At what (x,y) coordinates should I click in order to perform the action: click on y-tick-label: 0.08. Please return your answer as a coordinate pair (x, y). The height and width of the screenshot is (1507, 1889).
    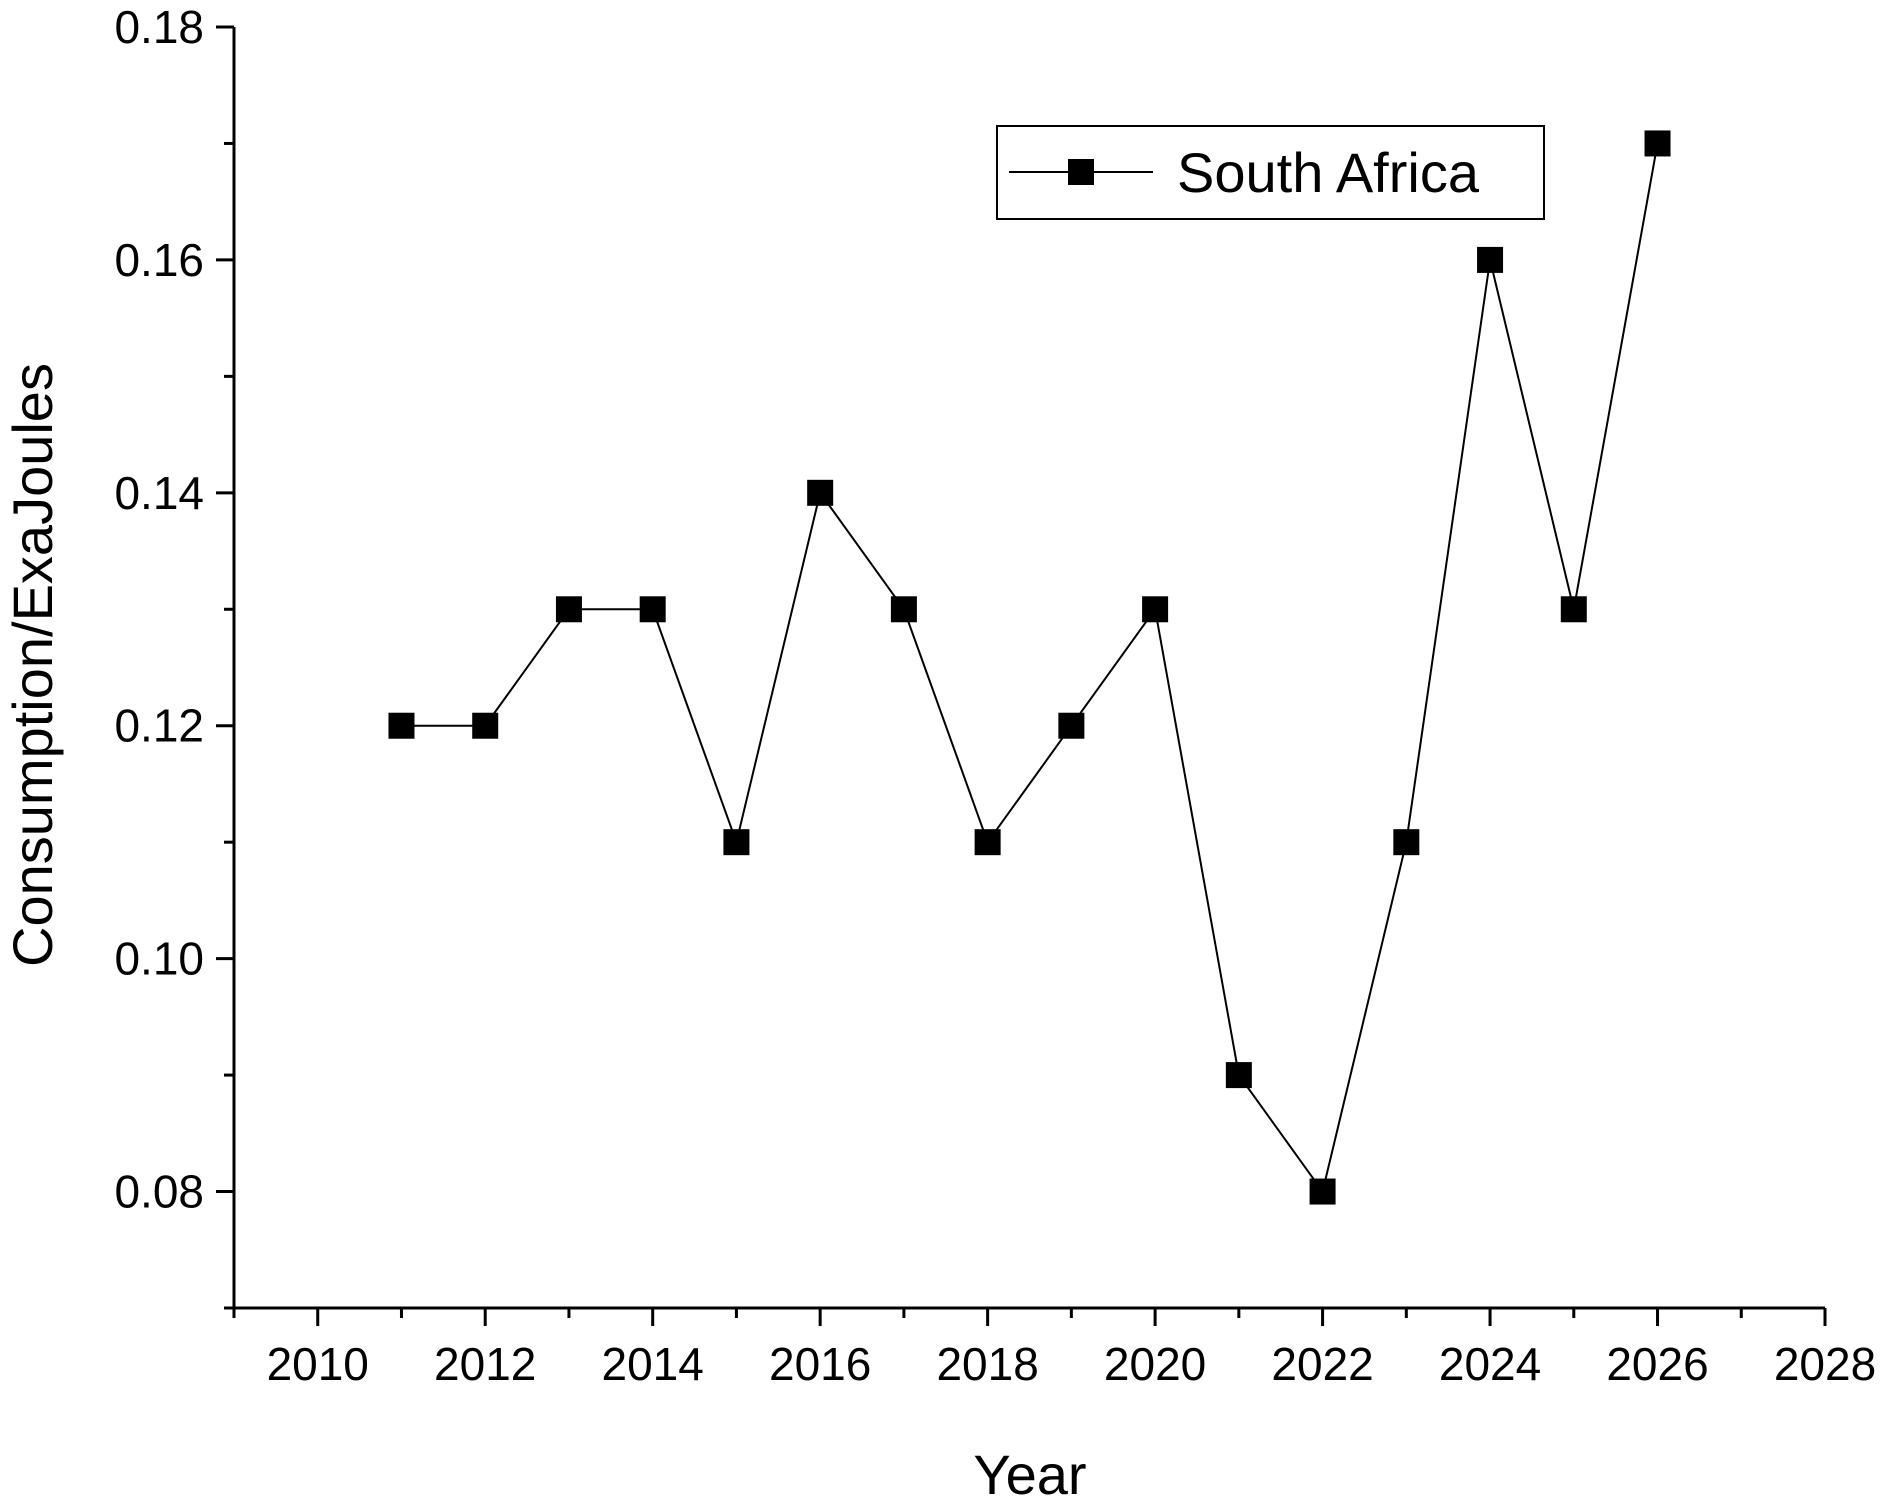
    Looking at the image, I should click on (159, 1192).